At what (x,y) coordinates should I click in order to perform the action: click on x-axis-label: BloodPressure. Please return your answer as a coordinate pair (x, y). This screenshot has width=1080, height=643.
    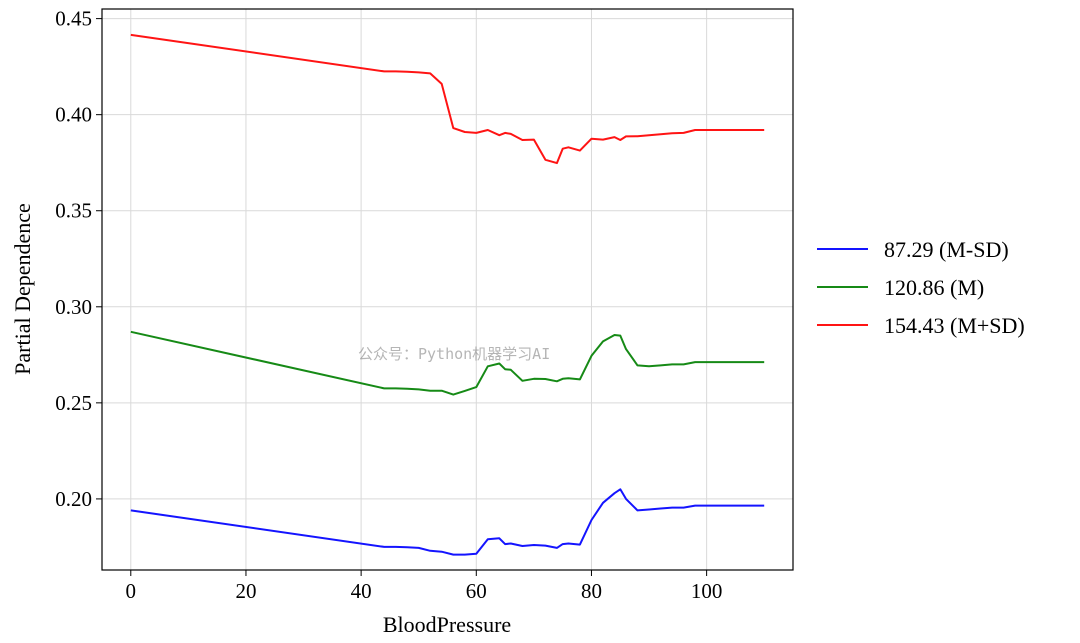
    Looking at the image, I should click on (447, 624).